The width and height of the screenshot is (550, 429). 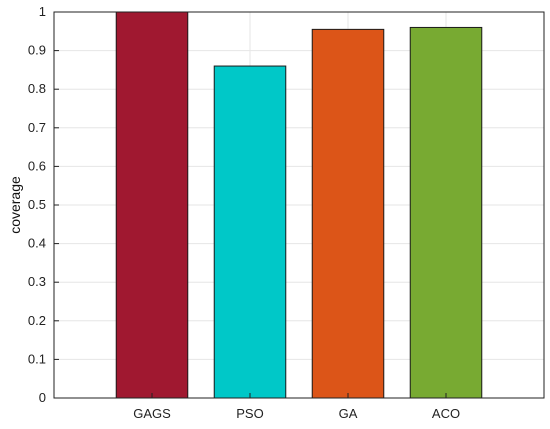 What do you see at coordinates (37, 88) in the screenshot?
I see `y-tick-label: 0.8` at bounding box center [37, 88].